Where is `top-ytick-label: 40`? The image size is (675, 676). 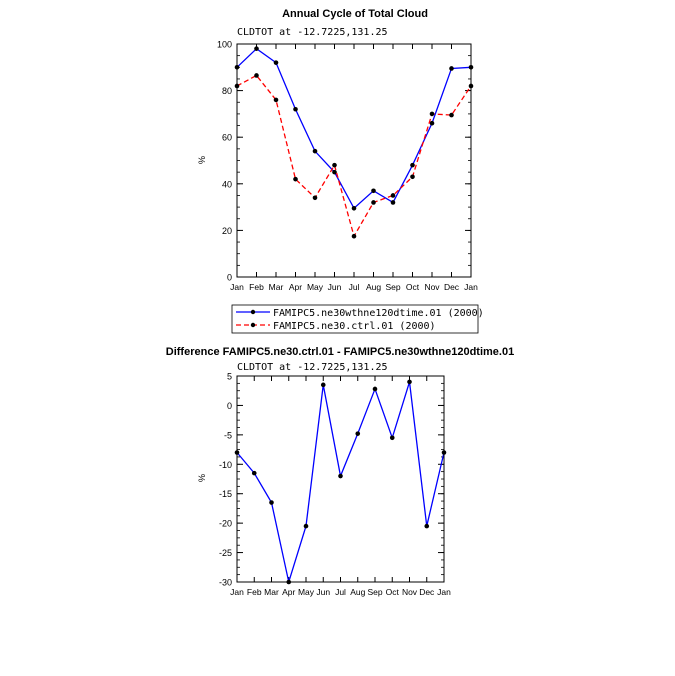 top-ytick-label: 40 is located at coordinates (227, 184).